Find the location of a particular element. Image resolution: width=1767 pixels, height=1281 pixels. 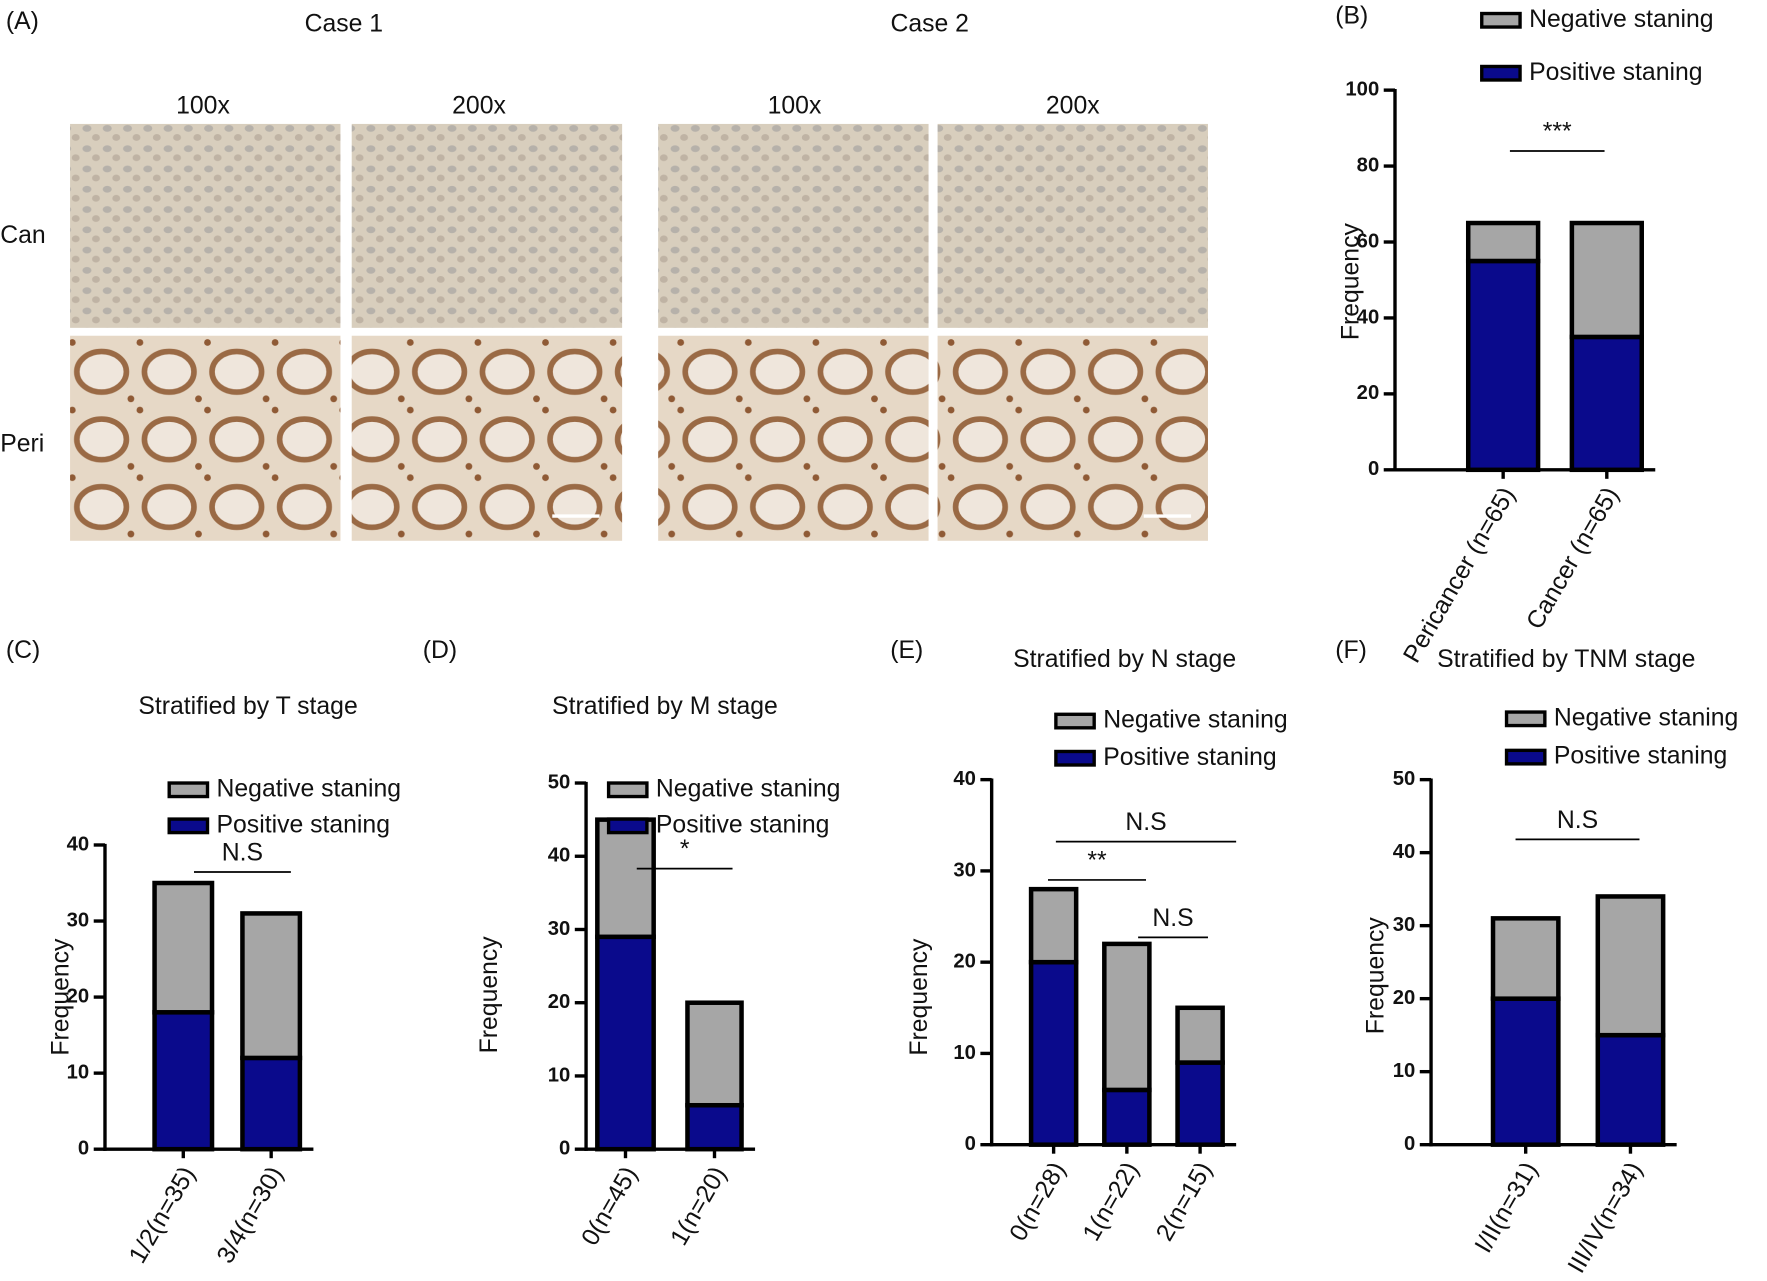

significance-label: ** is located at coordinates (1097, 860).